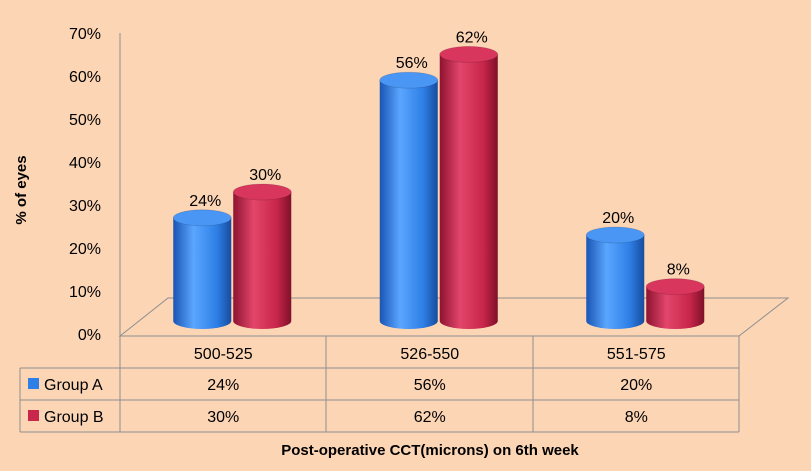  I want to click on x-axis-title: Post-operative CCT(microns) on 6th week, so click(430, 450).